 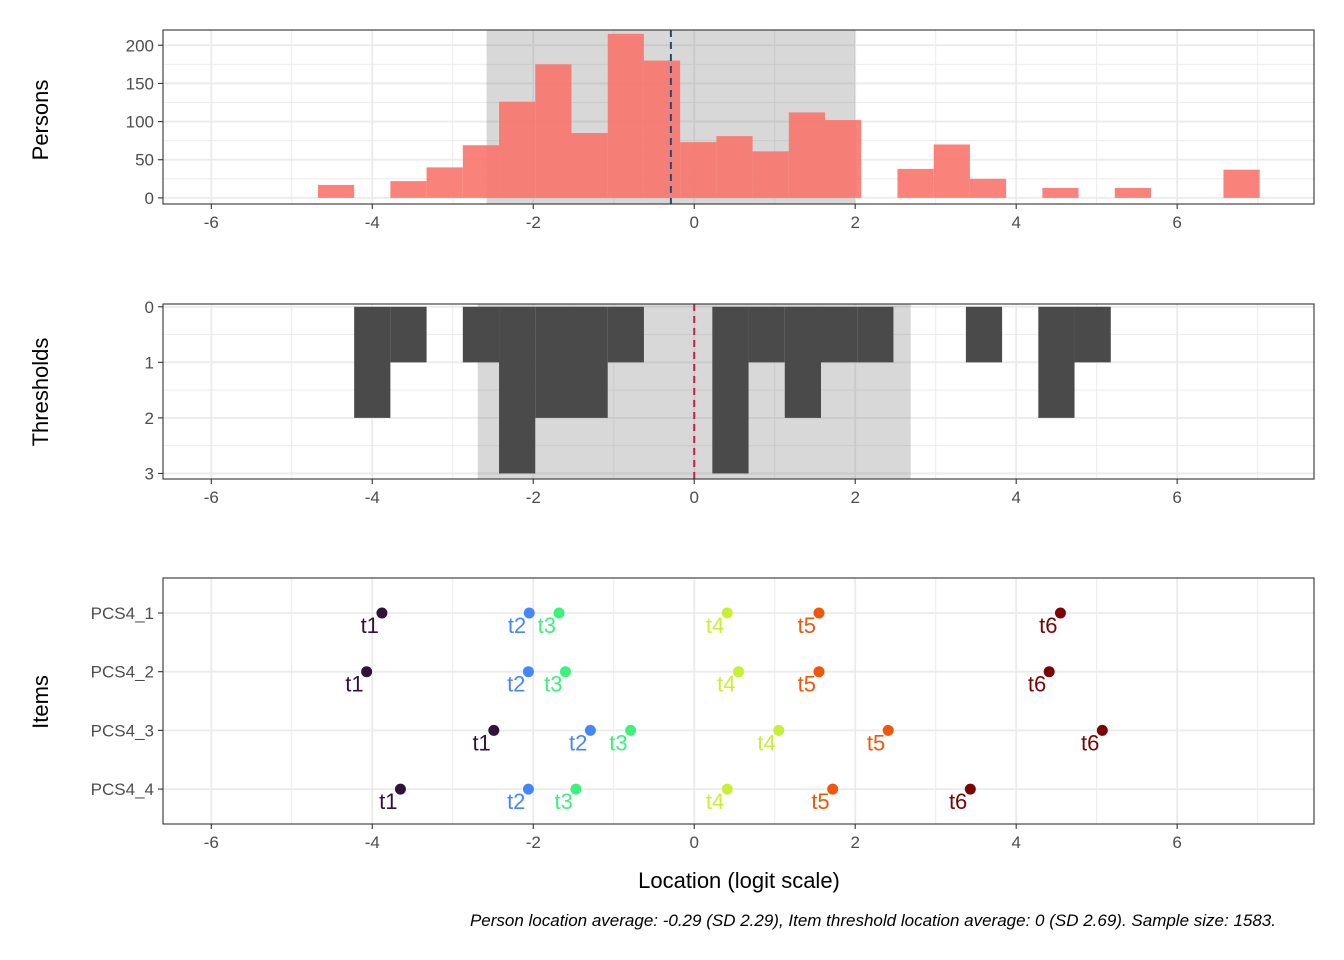 What do you see at coordinates (140, 45) in the screenshot?
I see `y-tick-label: 200` at bounding box center [140, 45].